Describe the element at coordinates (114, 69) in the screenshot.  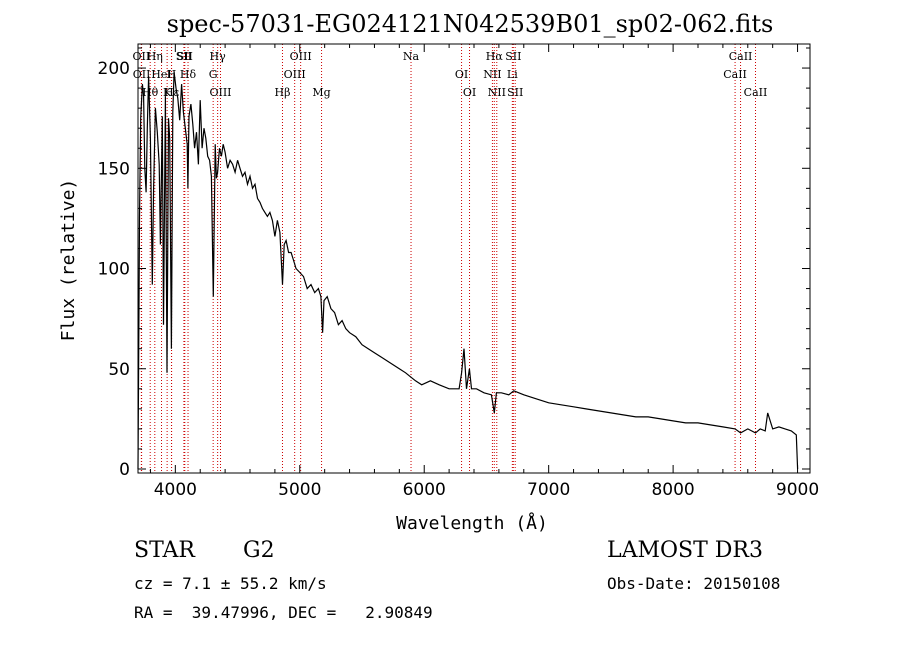
I see `y-tick-label: 200` at that location.